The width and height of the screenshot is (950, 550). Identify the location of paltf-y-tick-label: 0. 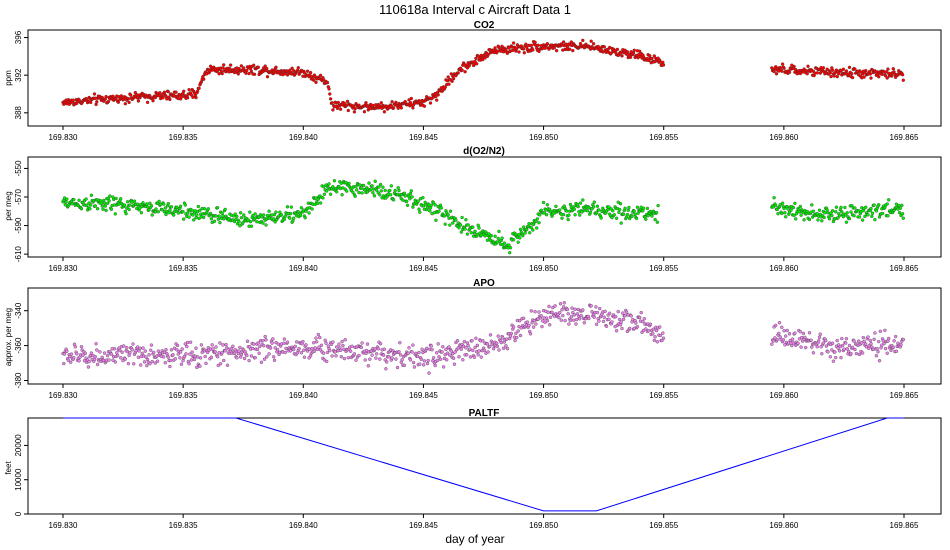
(18, 513).